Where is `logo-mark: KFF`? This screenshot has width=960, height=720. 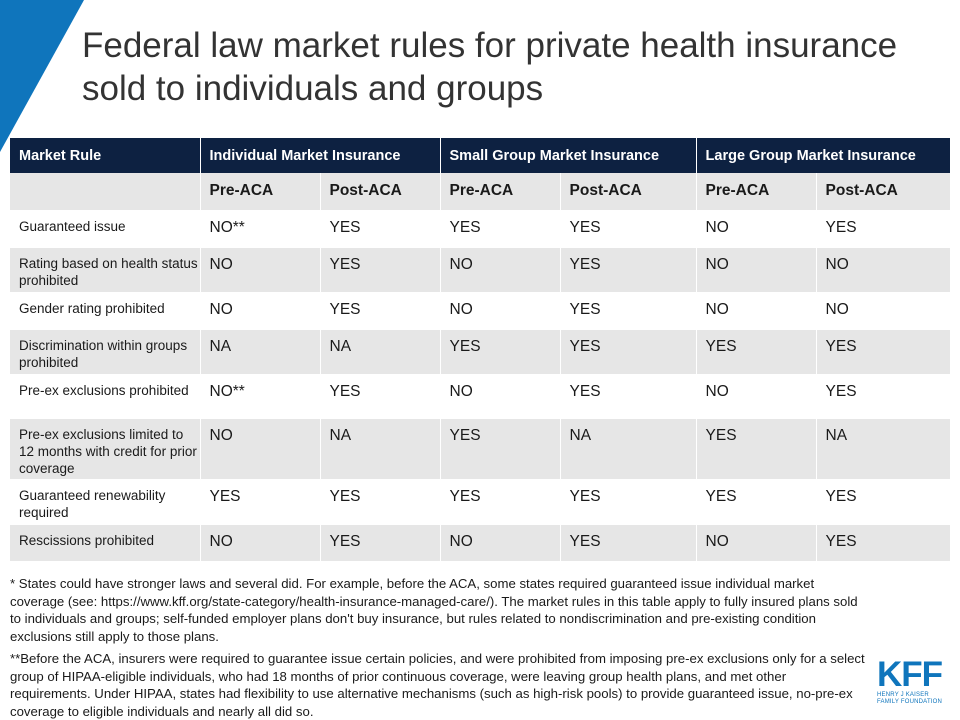 logo-mark: KFF is located at coordinates (910, 674).